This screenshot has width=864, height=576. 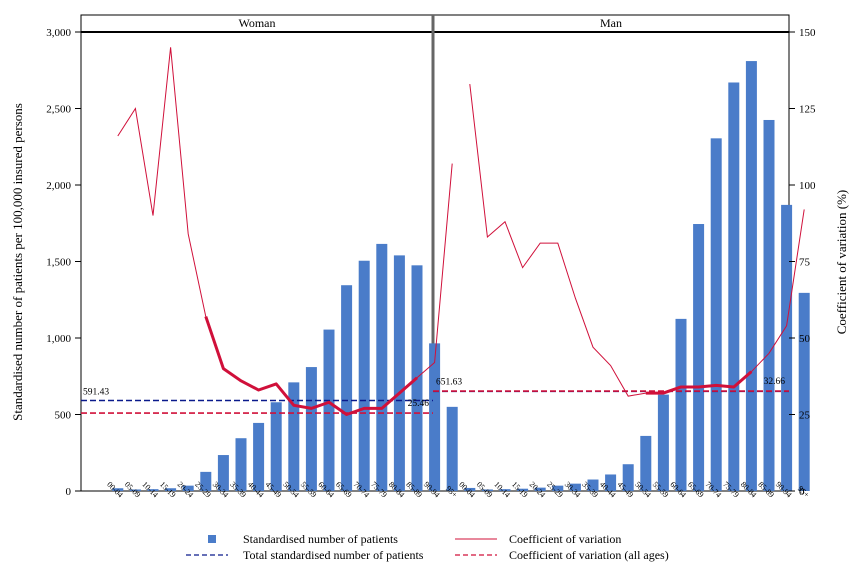 What do you see at coordinates (565, 539) in the screenshot?
I see `legend-label-cv: Coefficient of variation` at bounding box center [565, 539].